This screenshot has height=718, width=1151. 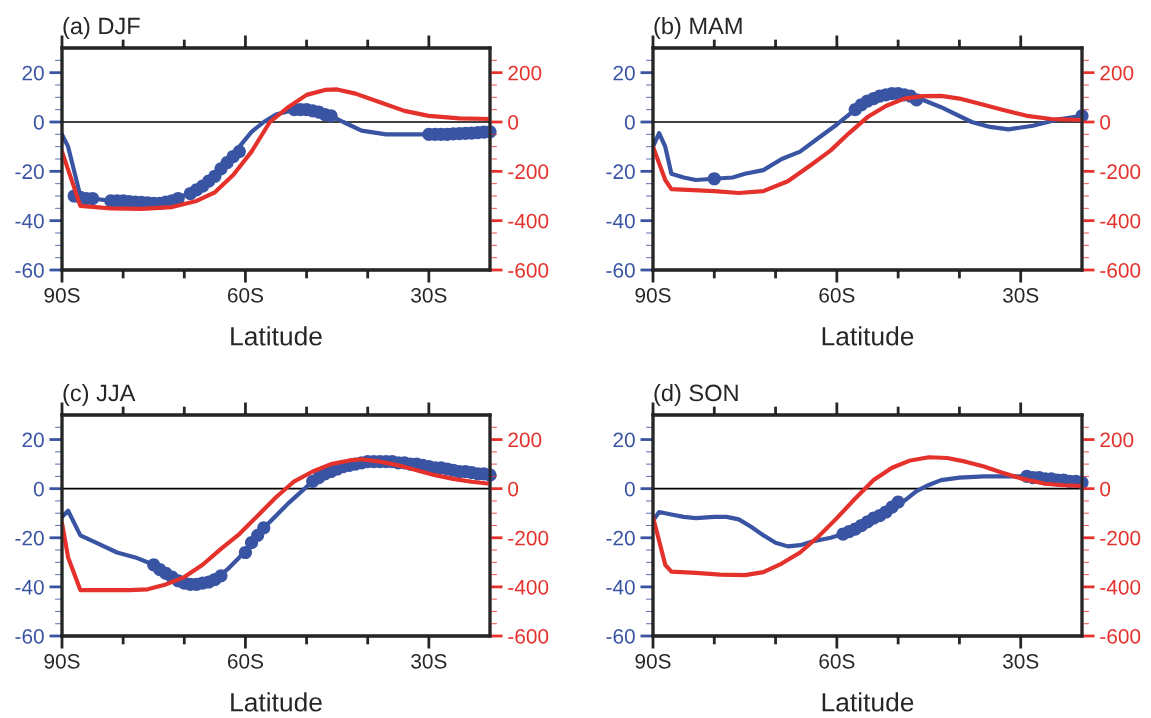 I want to click on chart-title: (b) MAM, so click(x=698, y=28).